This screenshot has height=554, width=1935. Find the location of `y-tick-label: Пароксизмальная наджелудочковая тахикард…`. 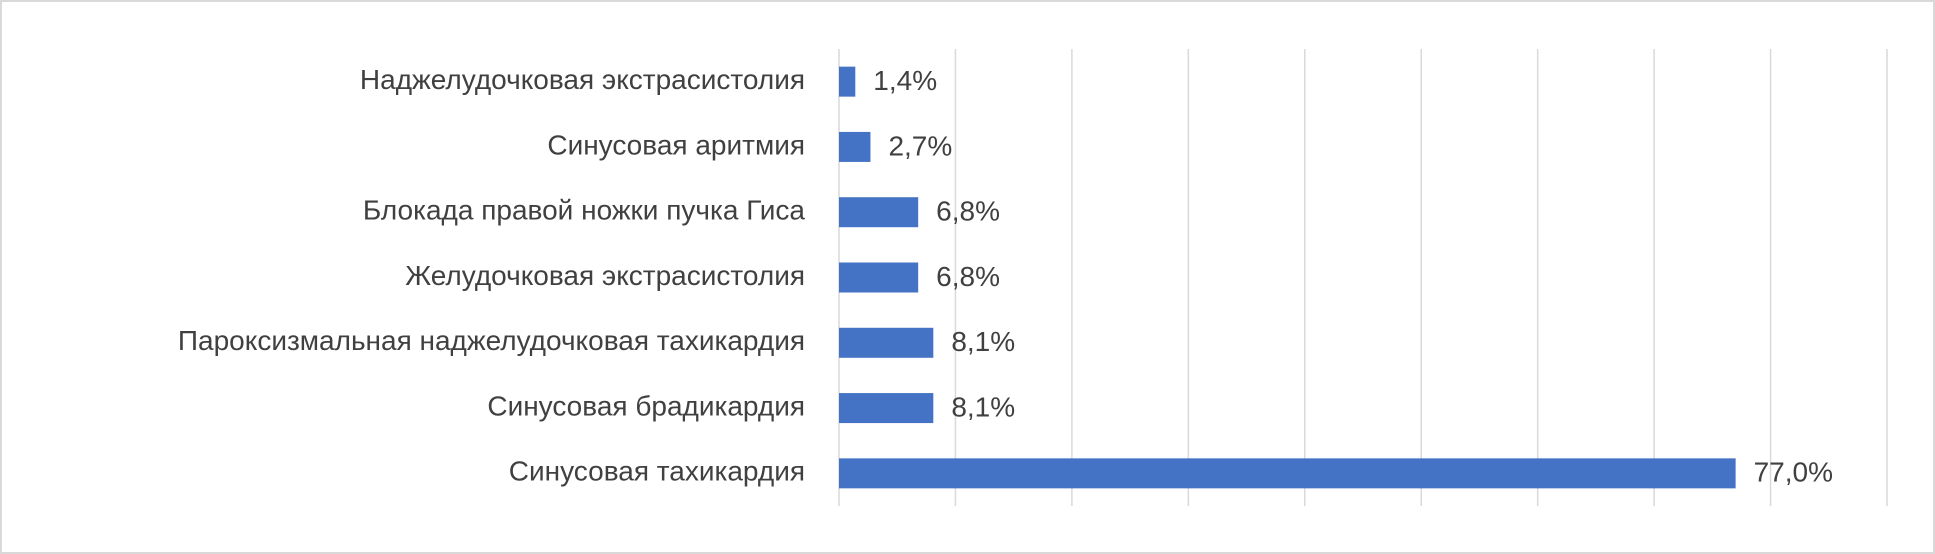

y-tick-label: Пароксизмальная наджелудочковая тахикард… is located at coordinates (491, 340).